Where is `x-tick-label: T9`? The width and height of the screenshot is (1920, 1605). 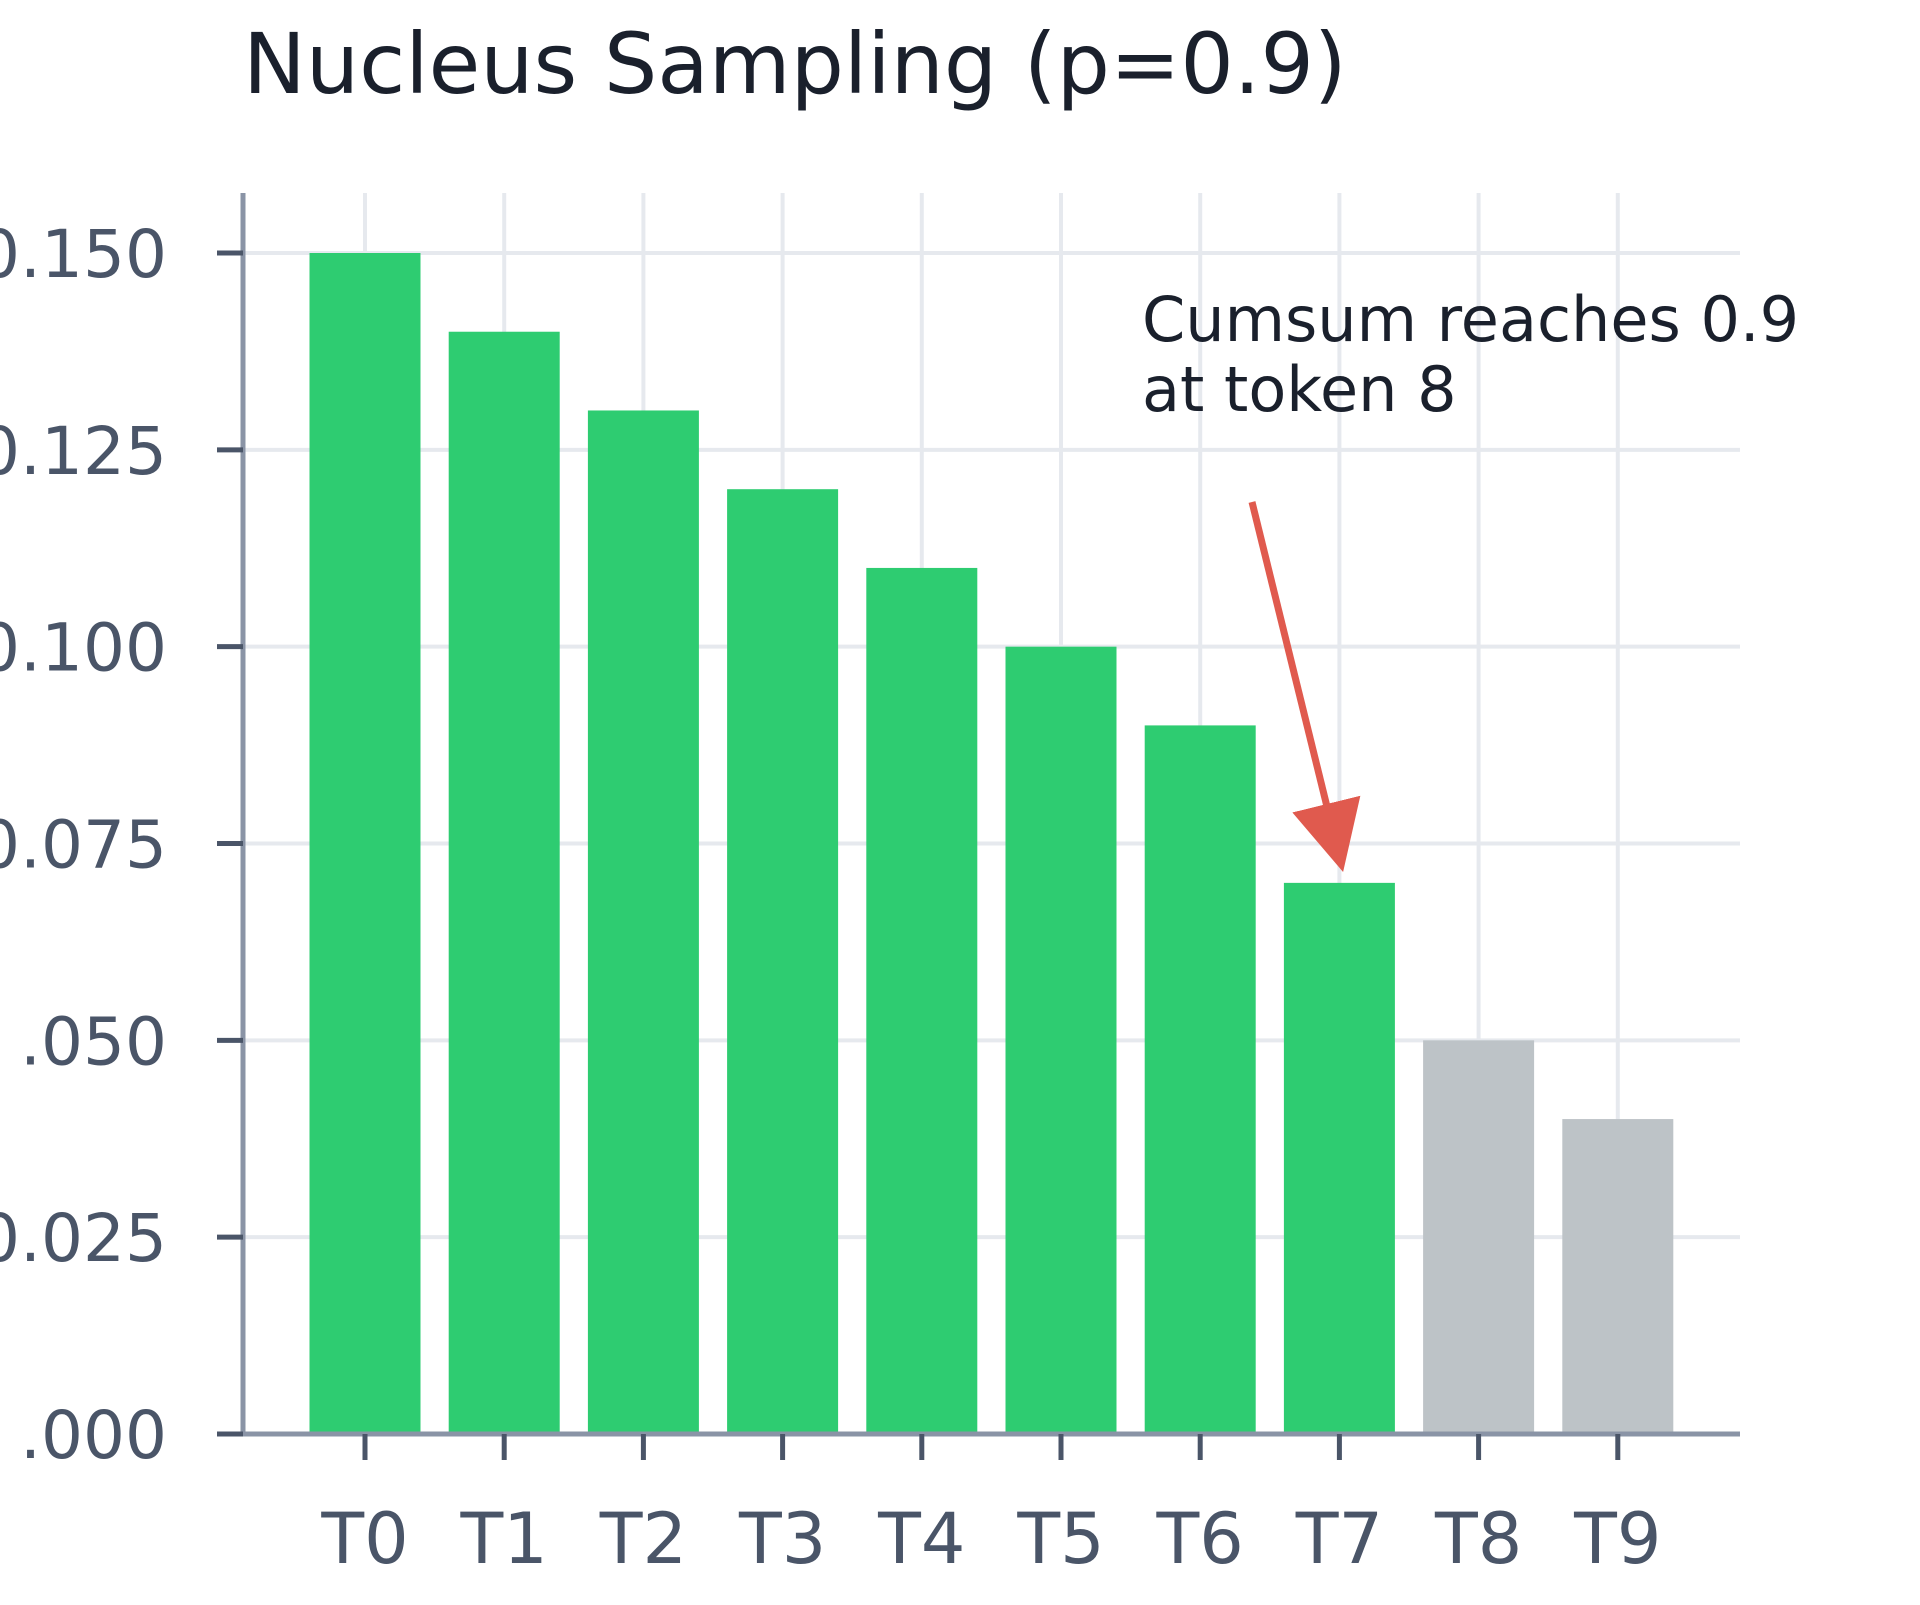
x-tick-label: T9 is located at coordinates (1617, 1539).